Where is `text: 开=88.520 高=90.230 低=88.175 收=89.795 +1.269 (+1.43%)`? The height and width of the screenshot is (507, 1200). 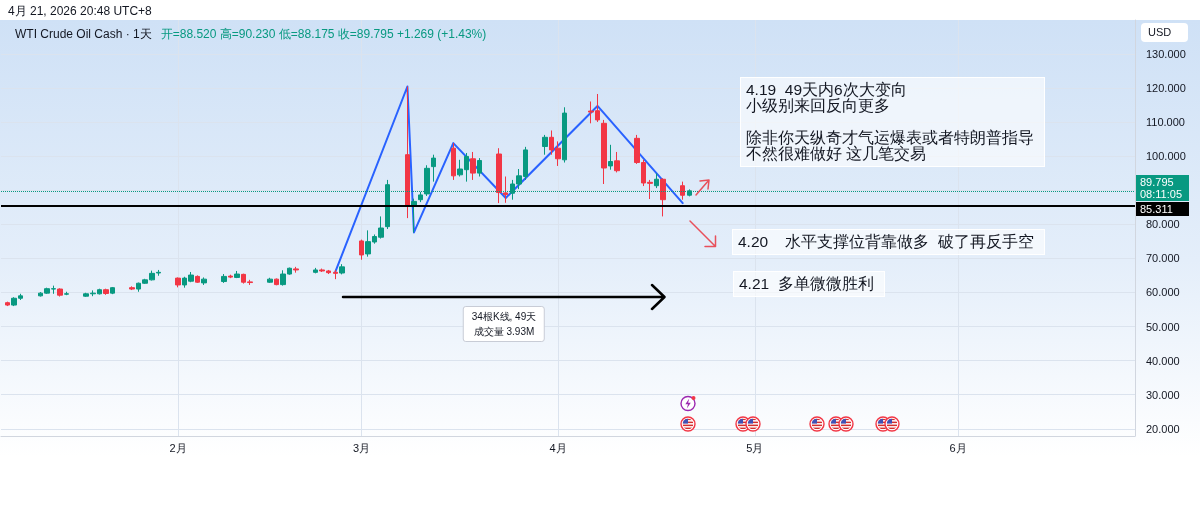 text: 开=88.520 高=90.230 低=88.175 收=89.795 +1.269 (+1.43%) is located at coordinates (323, 34).